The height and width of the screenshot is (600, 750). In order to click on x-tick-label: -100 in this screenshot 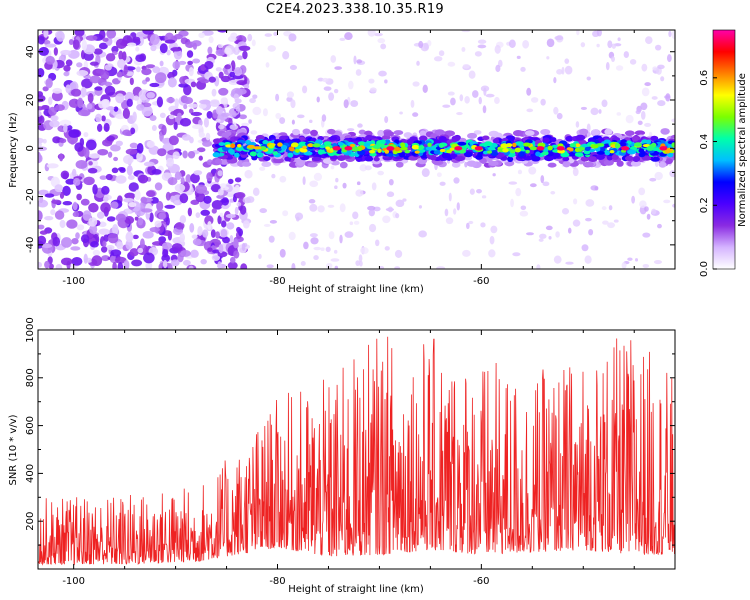, I will do `click(73, 581)`.